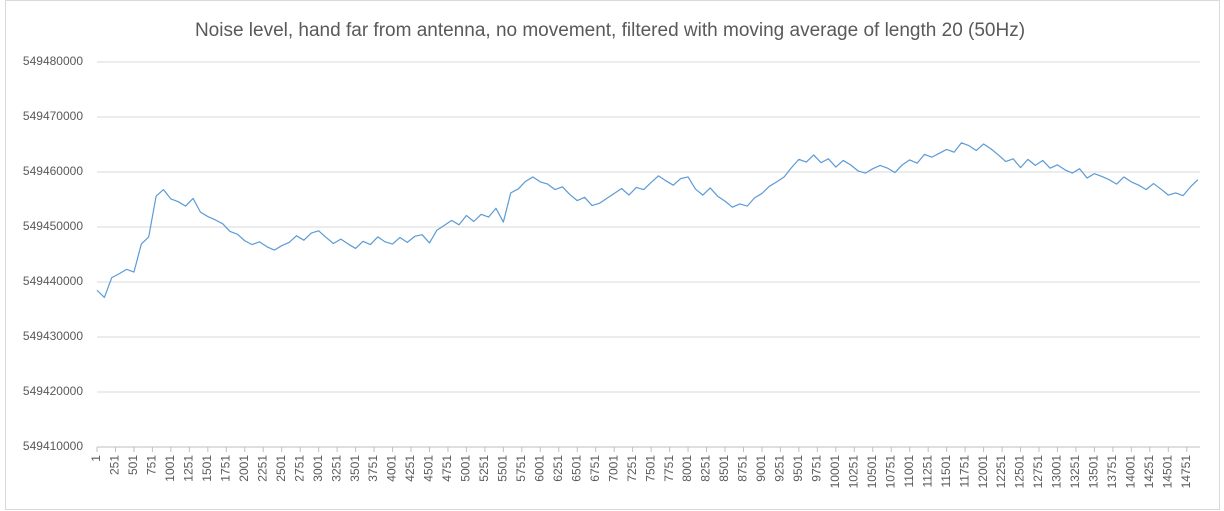  What do you see at coordinates (133, 465) in the screenshot?
I see `x-tick-label: 501` at bounding box center [133, 465].